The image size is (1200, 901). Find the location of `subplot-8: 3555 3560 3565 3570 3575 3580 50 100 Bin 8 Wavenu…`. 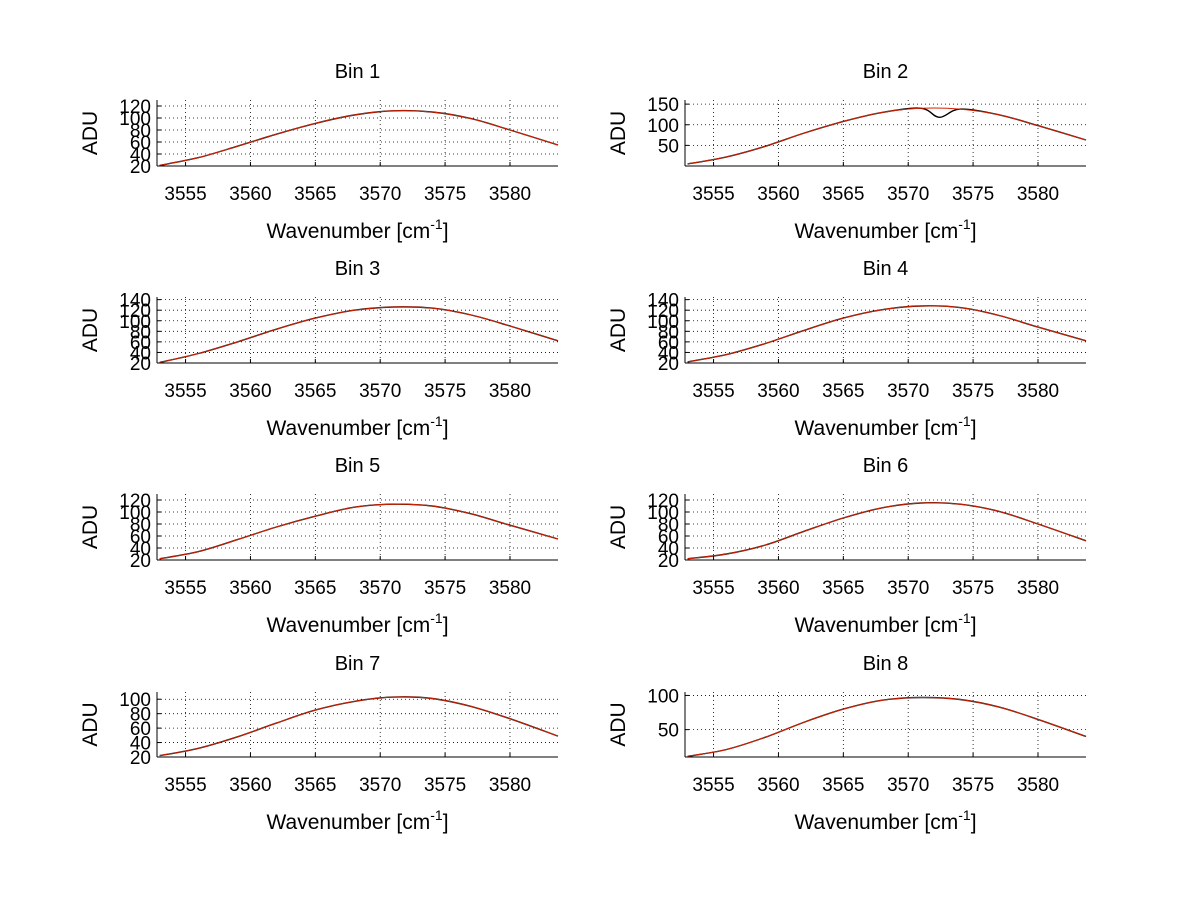

subplot-8: 3555 3560 3565 3570 3575 3580 50 100 Bin 8 Wavenu… is located at coordinates (847, 743).